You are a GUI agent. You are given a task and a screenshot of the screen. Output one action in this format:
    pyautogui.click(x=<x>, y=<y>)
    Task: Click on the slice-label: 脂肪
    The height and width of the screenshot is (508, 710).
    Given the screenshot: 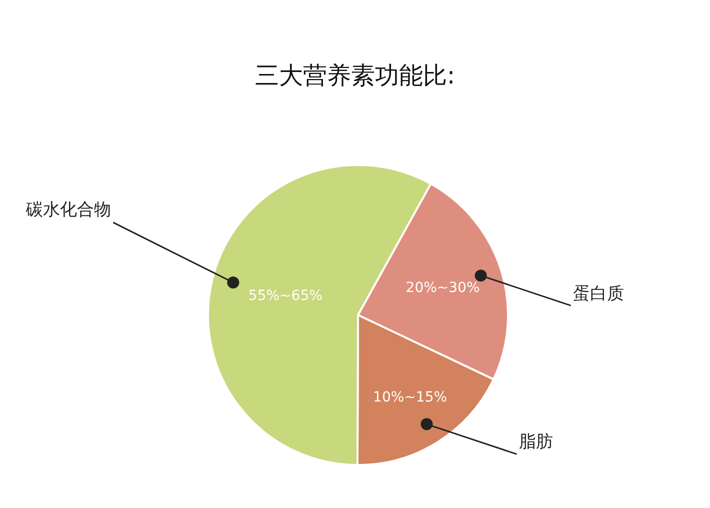 What is the action you would take?
    pyautogui.click(x=536, y=442)
    